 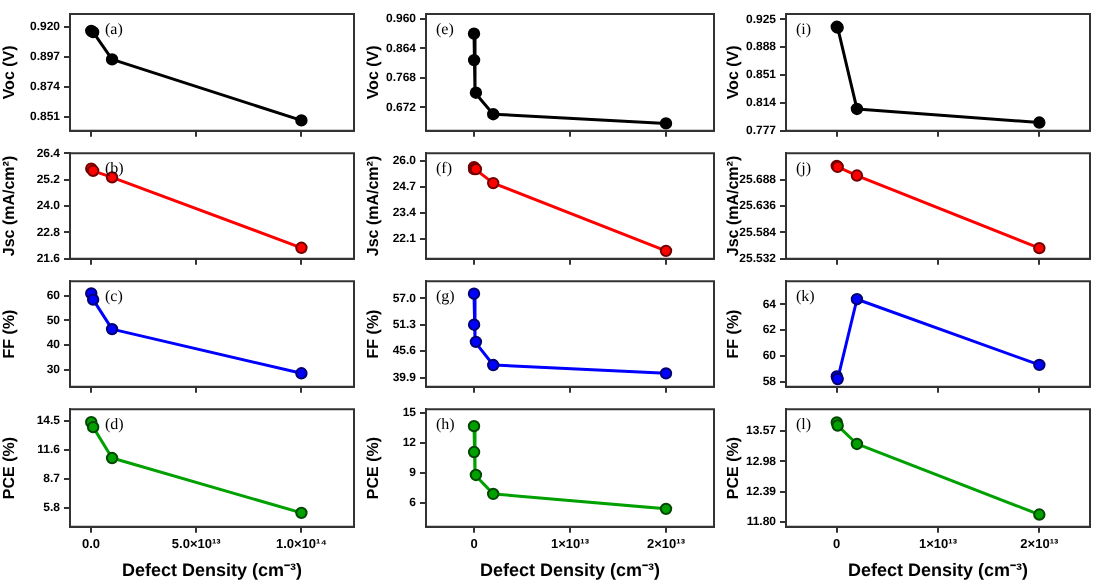 What do you see at coordinates (804, 168) in the screenshot?
I see `annotation: (j)` at bounding box center [804, 168].